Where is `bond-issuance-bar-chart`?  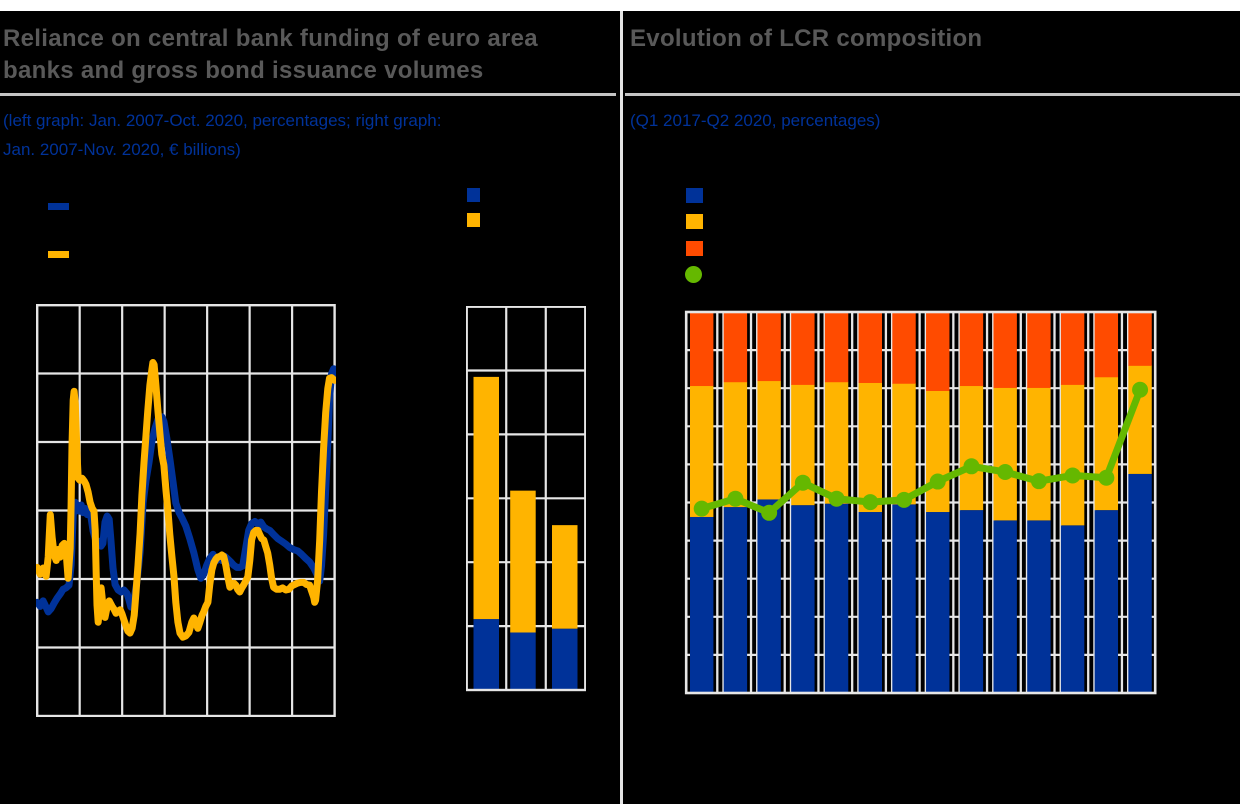
bond-issuance-bar-chart is located at coordinates (526, 499).